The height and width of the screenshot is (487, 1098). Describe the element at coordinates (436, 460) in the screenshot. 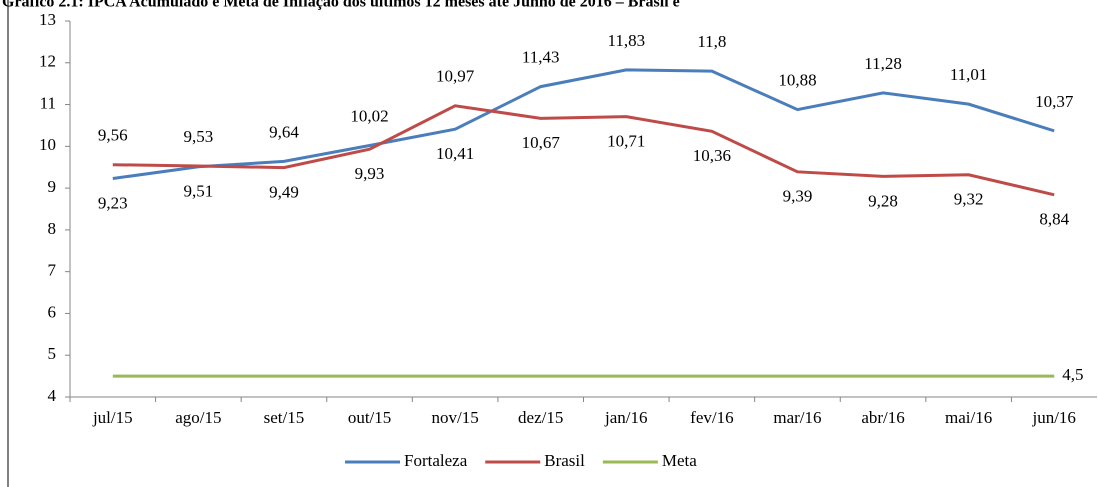

I see `legend-label: Fortaleza` at that location.